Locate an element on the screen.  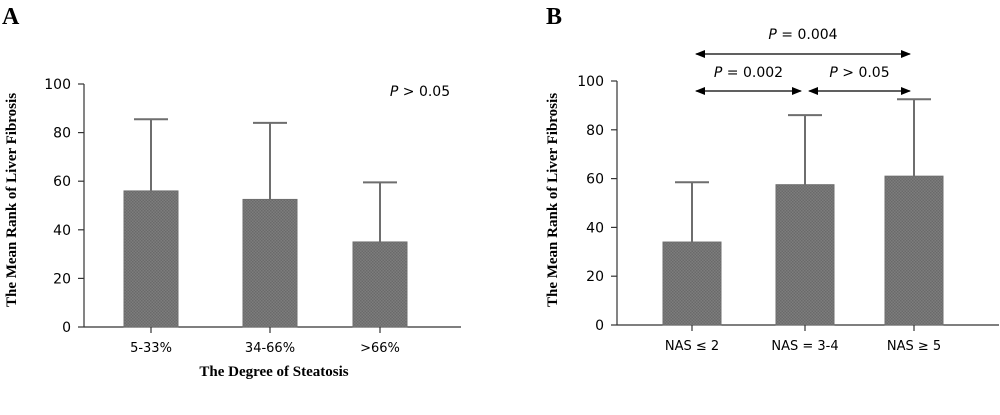
x-tick-label: 34-66% is located at coordinates (270, 348).